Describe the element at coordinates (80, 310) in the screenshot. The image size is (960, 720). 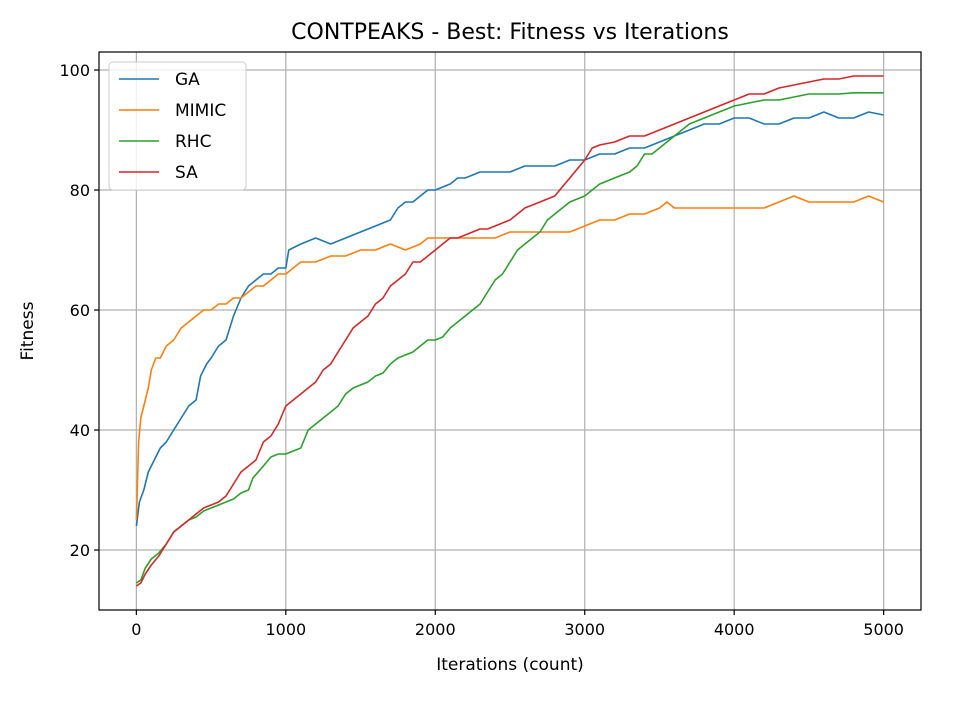
I see `y-tick-label: 60` at that location.